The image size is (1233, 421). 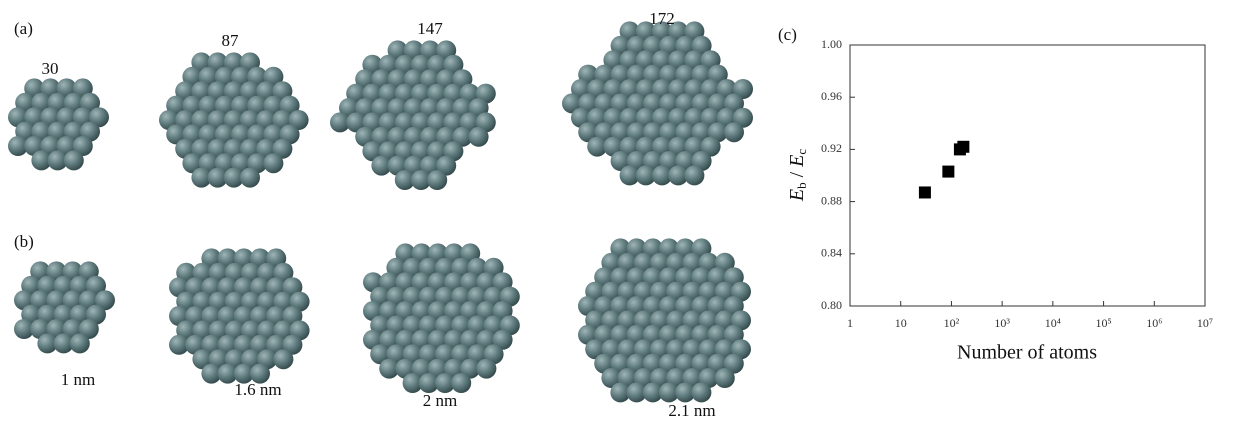 I want to click on cluster-diameter: 1 nm, so click(x=78, y=379).